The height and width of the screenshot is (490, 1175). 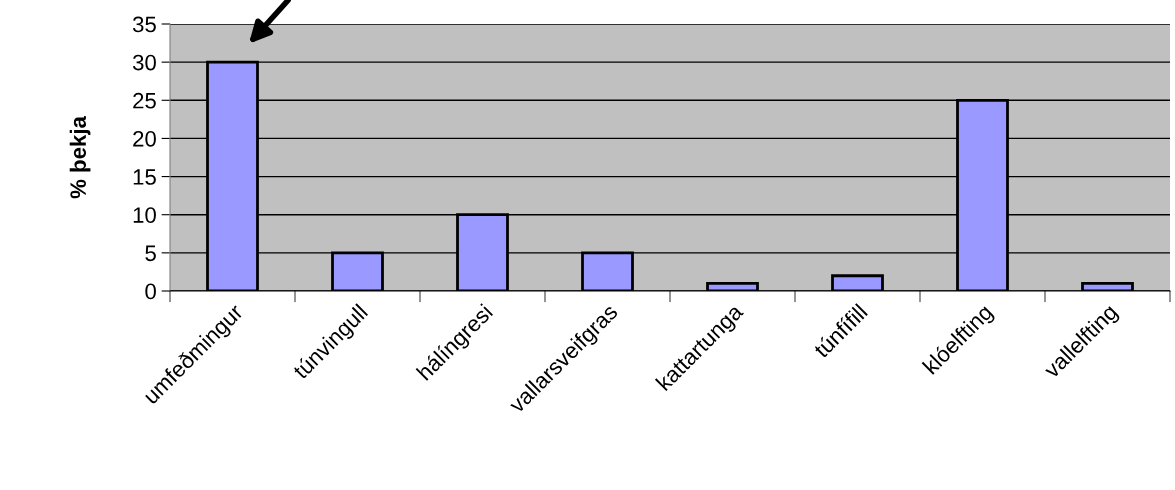 I want to click on y-tick-label: 0, so click(x=150, y=291).